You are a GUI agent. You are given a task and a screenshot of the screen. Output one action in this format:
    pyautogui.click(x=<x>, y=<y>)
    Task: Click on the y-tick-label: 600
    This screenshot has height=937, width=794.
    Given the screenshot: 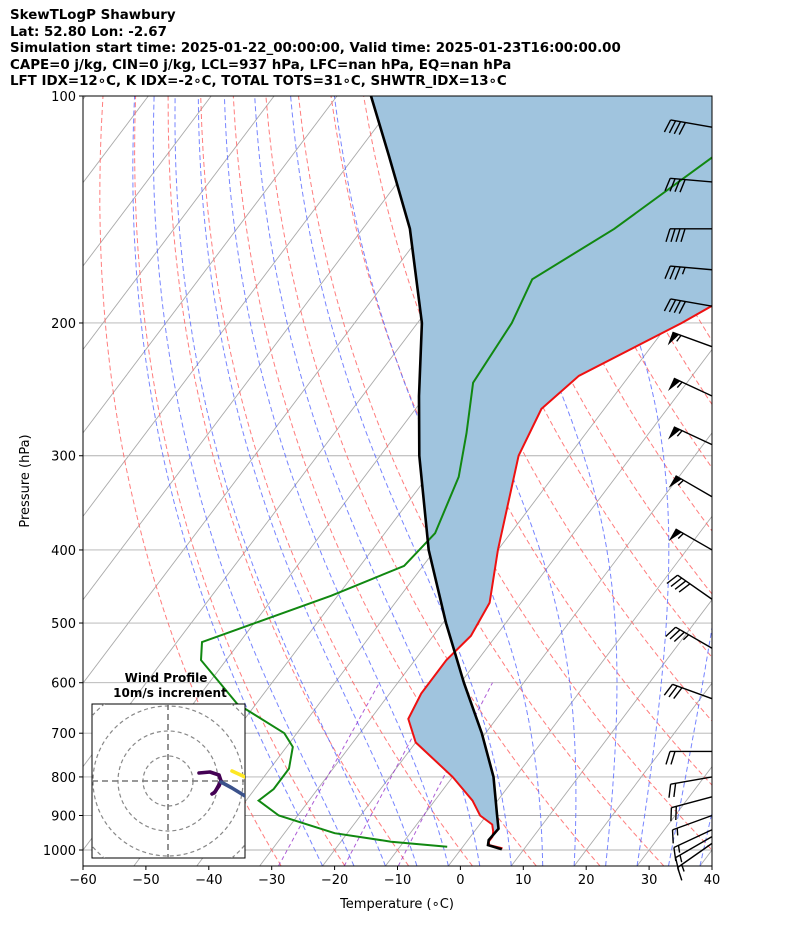 What is the action you would take?
    pyautogui.click(x=63, y=684)
    